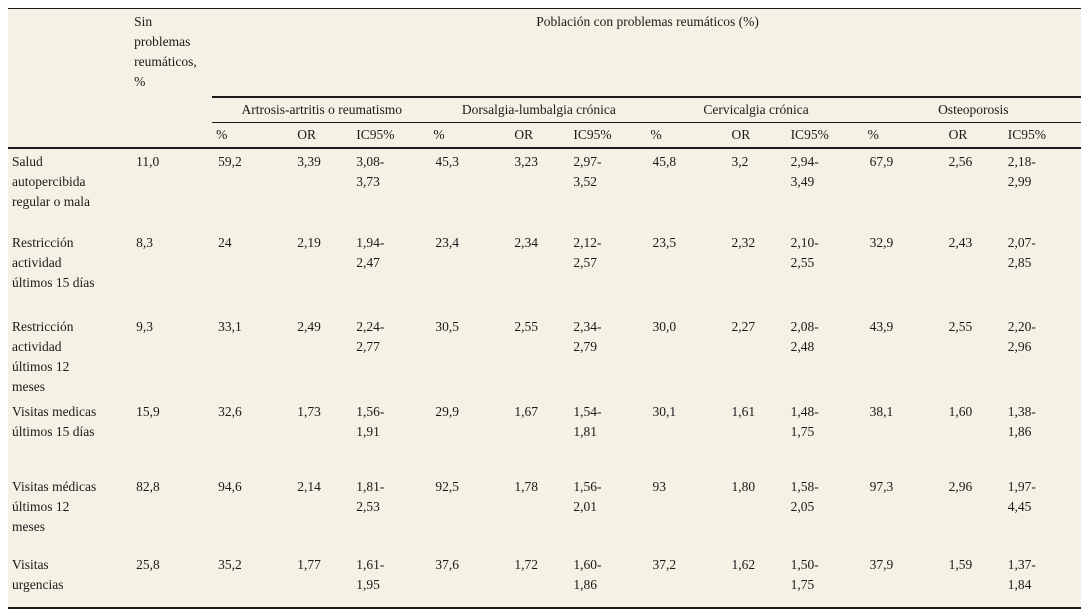  Describe the element at coordinates (755, 110) in the screenshot. I see `group-header-cervicalgia: Cervicalgia crónica` at that location.